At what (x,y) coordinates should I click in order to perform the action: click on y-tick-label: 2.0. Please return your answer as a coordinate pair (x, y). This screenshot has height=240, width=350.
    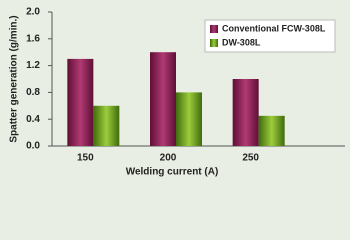
    Looking at the image, I should click on (33, 12).